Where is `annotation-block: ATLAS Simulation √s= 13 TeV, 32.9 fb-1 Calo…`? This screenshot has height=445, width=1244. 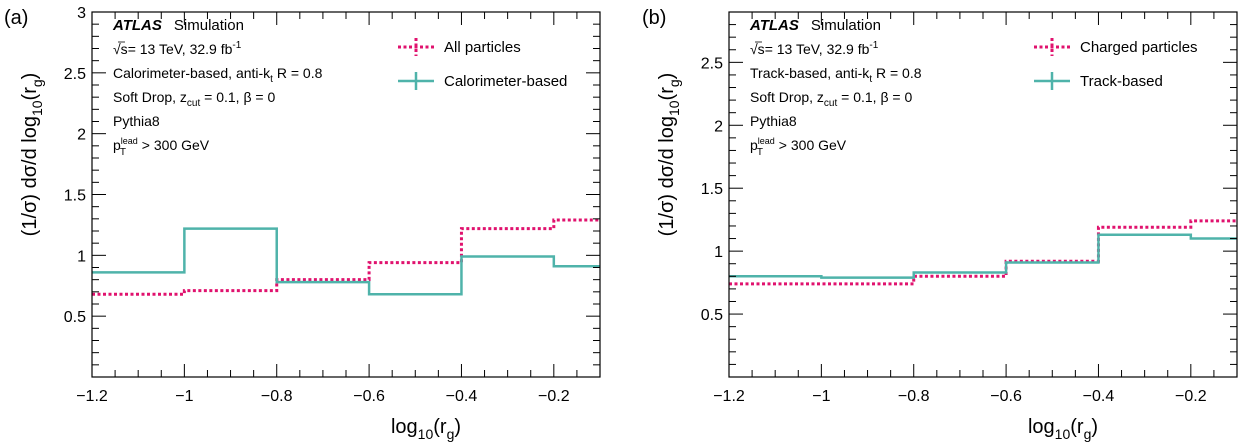 annotation-block: ATLAS Simulation √s= 13 TeV, 32.9 fb-1 Calo… is located at coordinates (217, 87).